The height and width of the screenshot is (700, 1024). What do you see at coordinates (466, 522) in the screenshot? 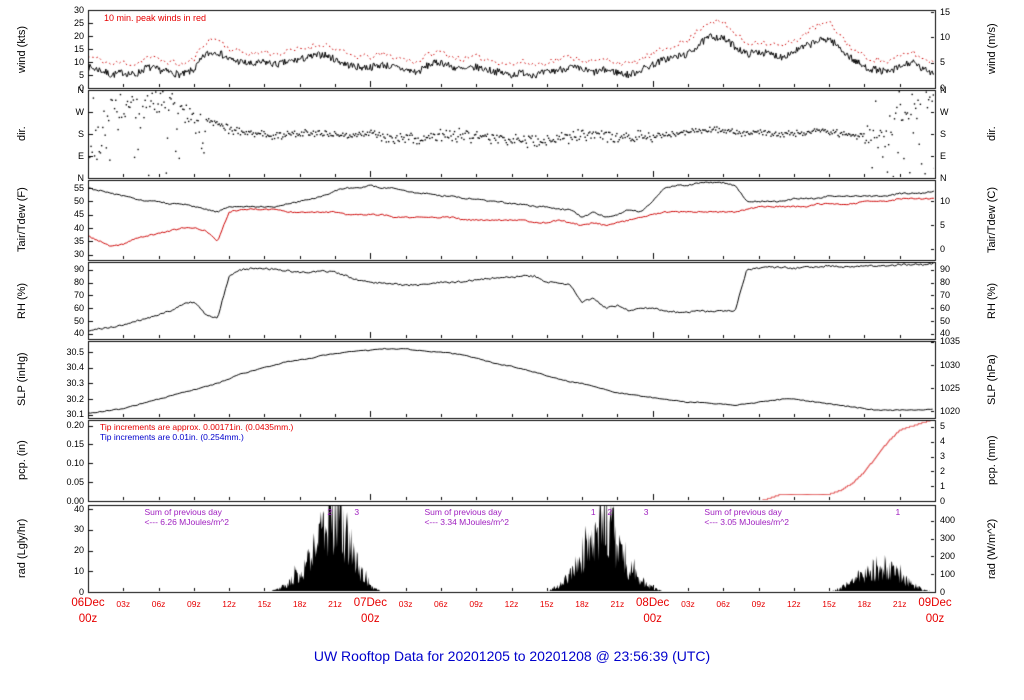
I see `rad-sum-value: <--- 3.34 MJoules/m^2` at bounding box center [466, 522].